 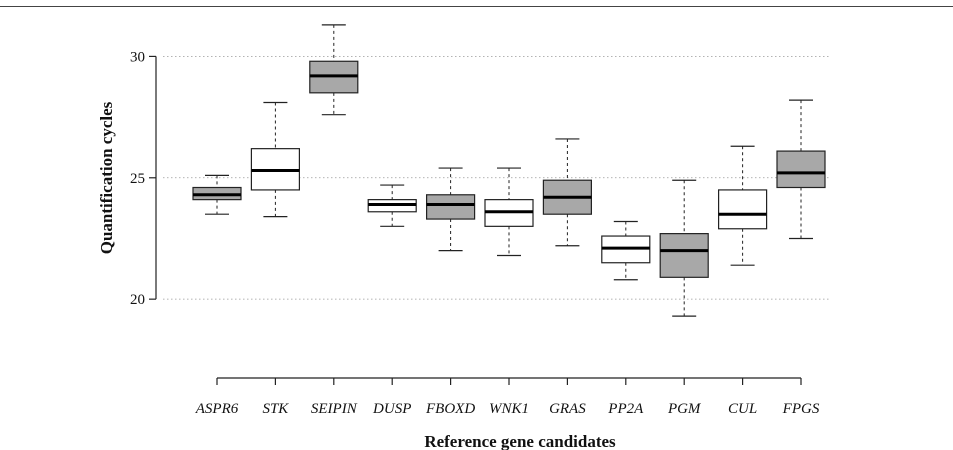 I want to click on x-tick-label: FPGS, so click(x=801, y=409).